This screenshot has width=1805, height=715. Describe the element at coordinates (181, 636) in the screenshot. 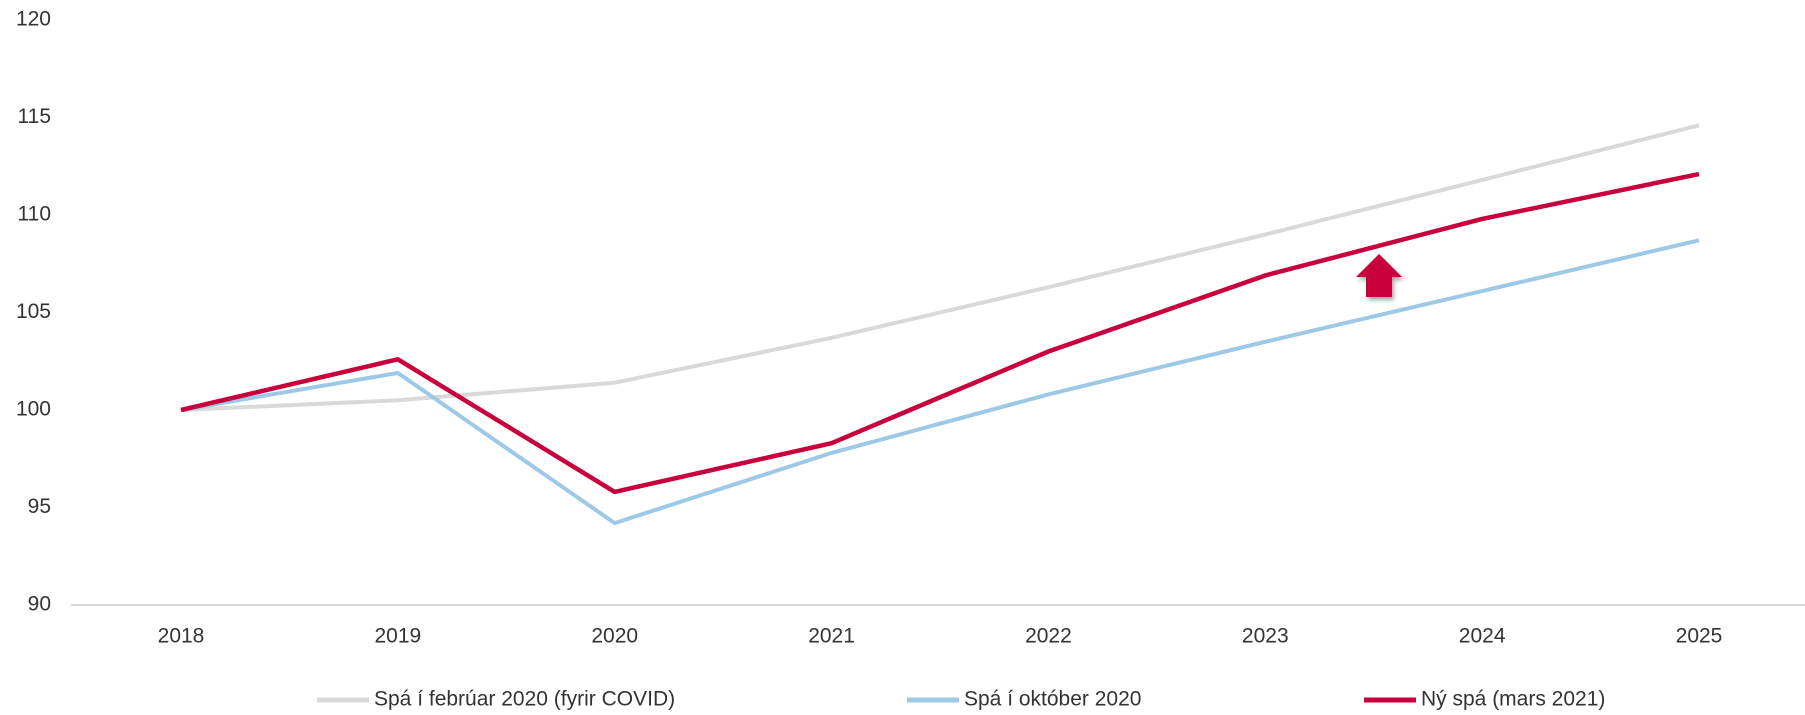

I see `x-tick-label: 2018` at that location.